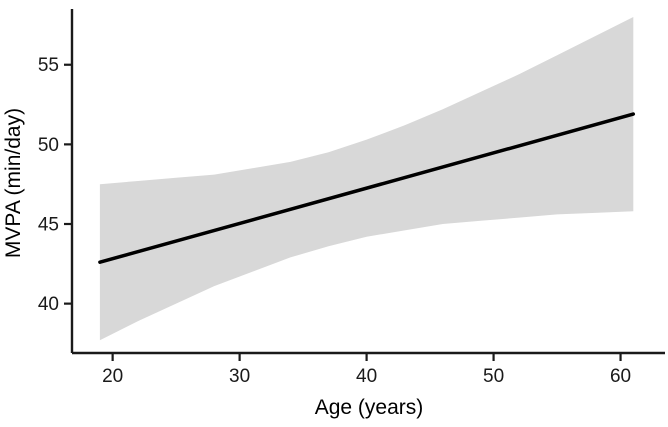  I want to click on y-tick-label: 40, so click(48, 304).